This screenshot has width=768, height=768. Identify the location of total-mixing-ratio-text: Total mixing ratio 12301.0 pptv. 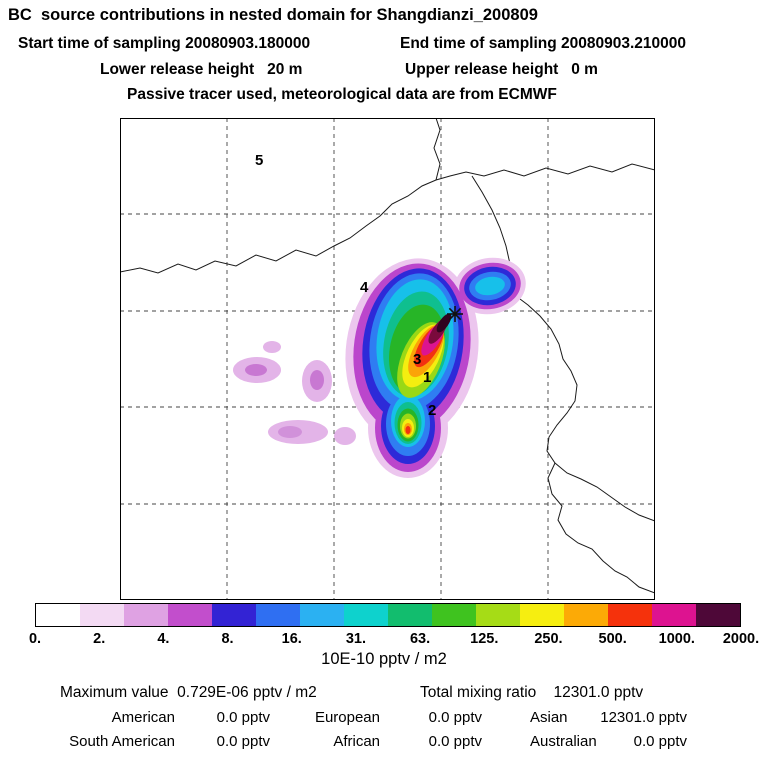
(532, 692).